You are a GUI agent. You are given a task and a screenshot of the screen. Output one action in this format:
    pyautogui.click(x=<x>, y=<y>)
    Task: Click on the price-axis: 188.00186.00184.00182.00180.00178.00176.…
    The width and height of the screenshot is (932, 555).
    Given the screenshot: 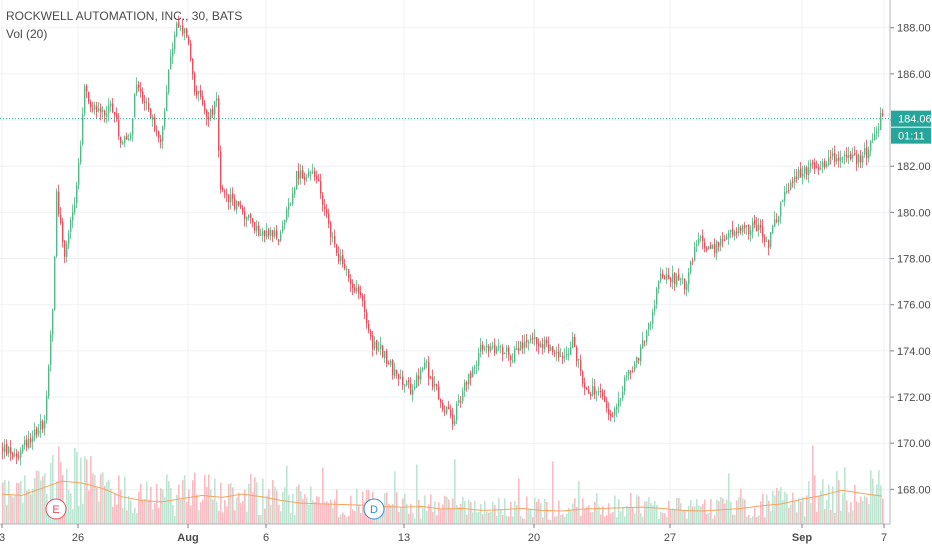 What is the action you would take?
    pyautogui.click(x=910, y=262)
    